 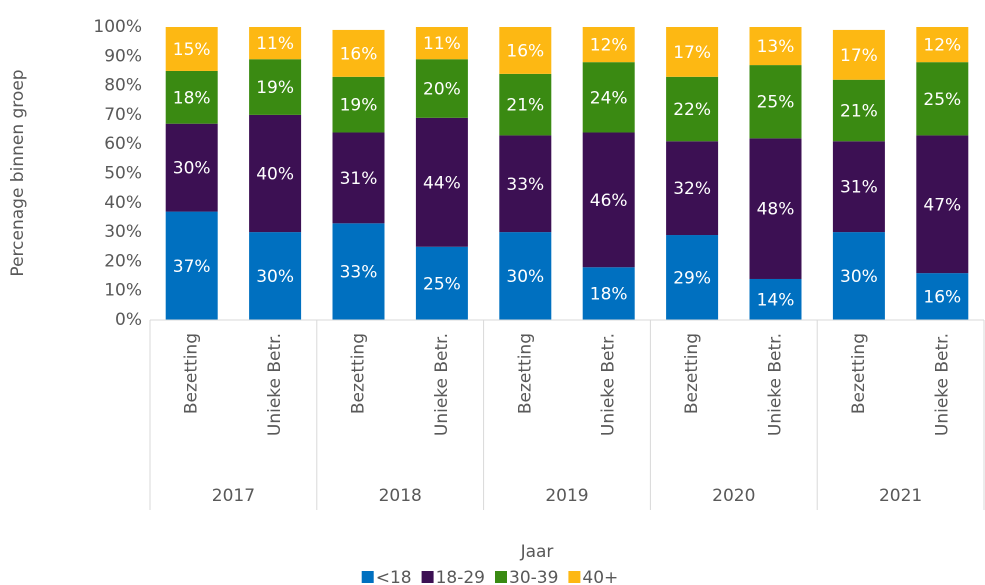 What do you see at coordinates (123, 56) in the screenshot?
I see `y-tick-label: 90%` at bounding box center [123, 56].